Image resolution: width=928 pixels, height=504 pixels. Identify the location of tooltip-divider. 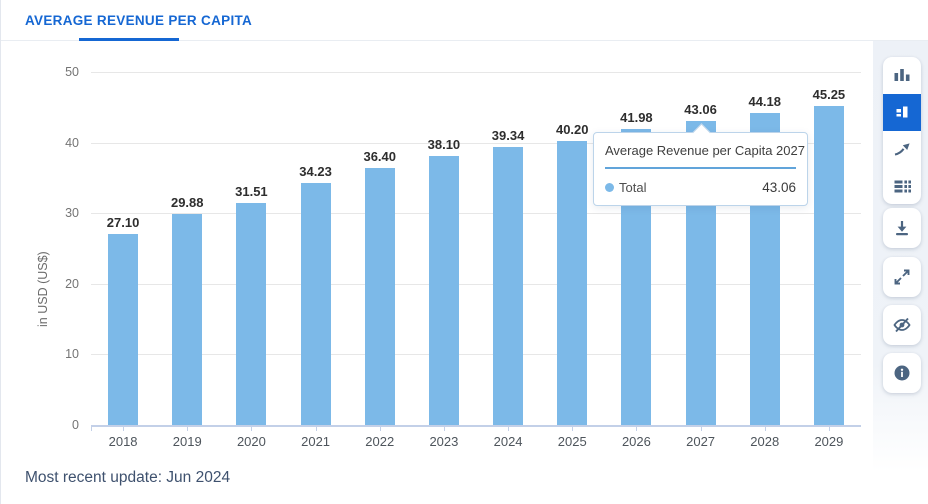
(700, 168).